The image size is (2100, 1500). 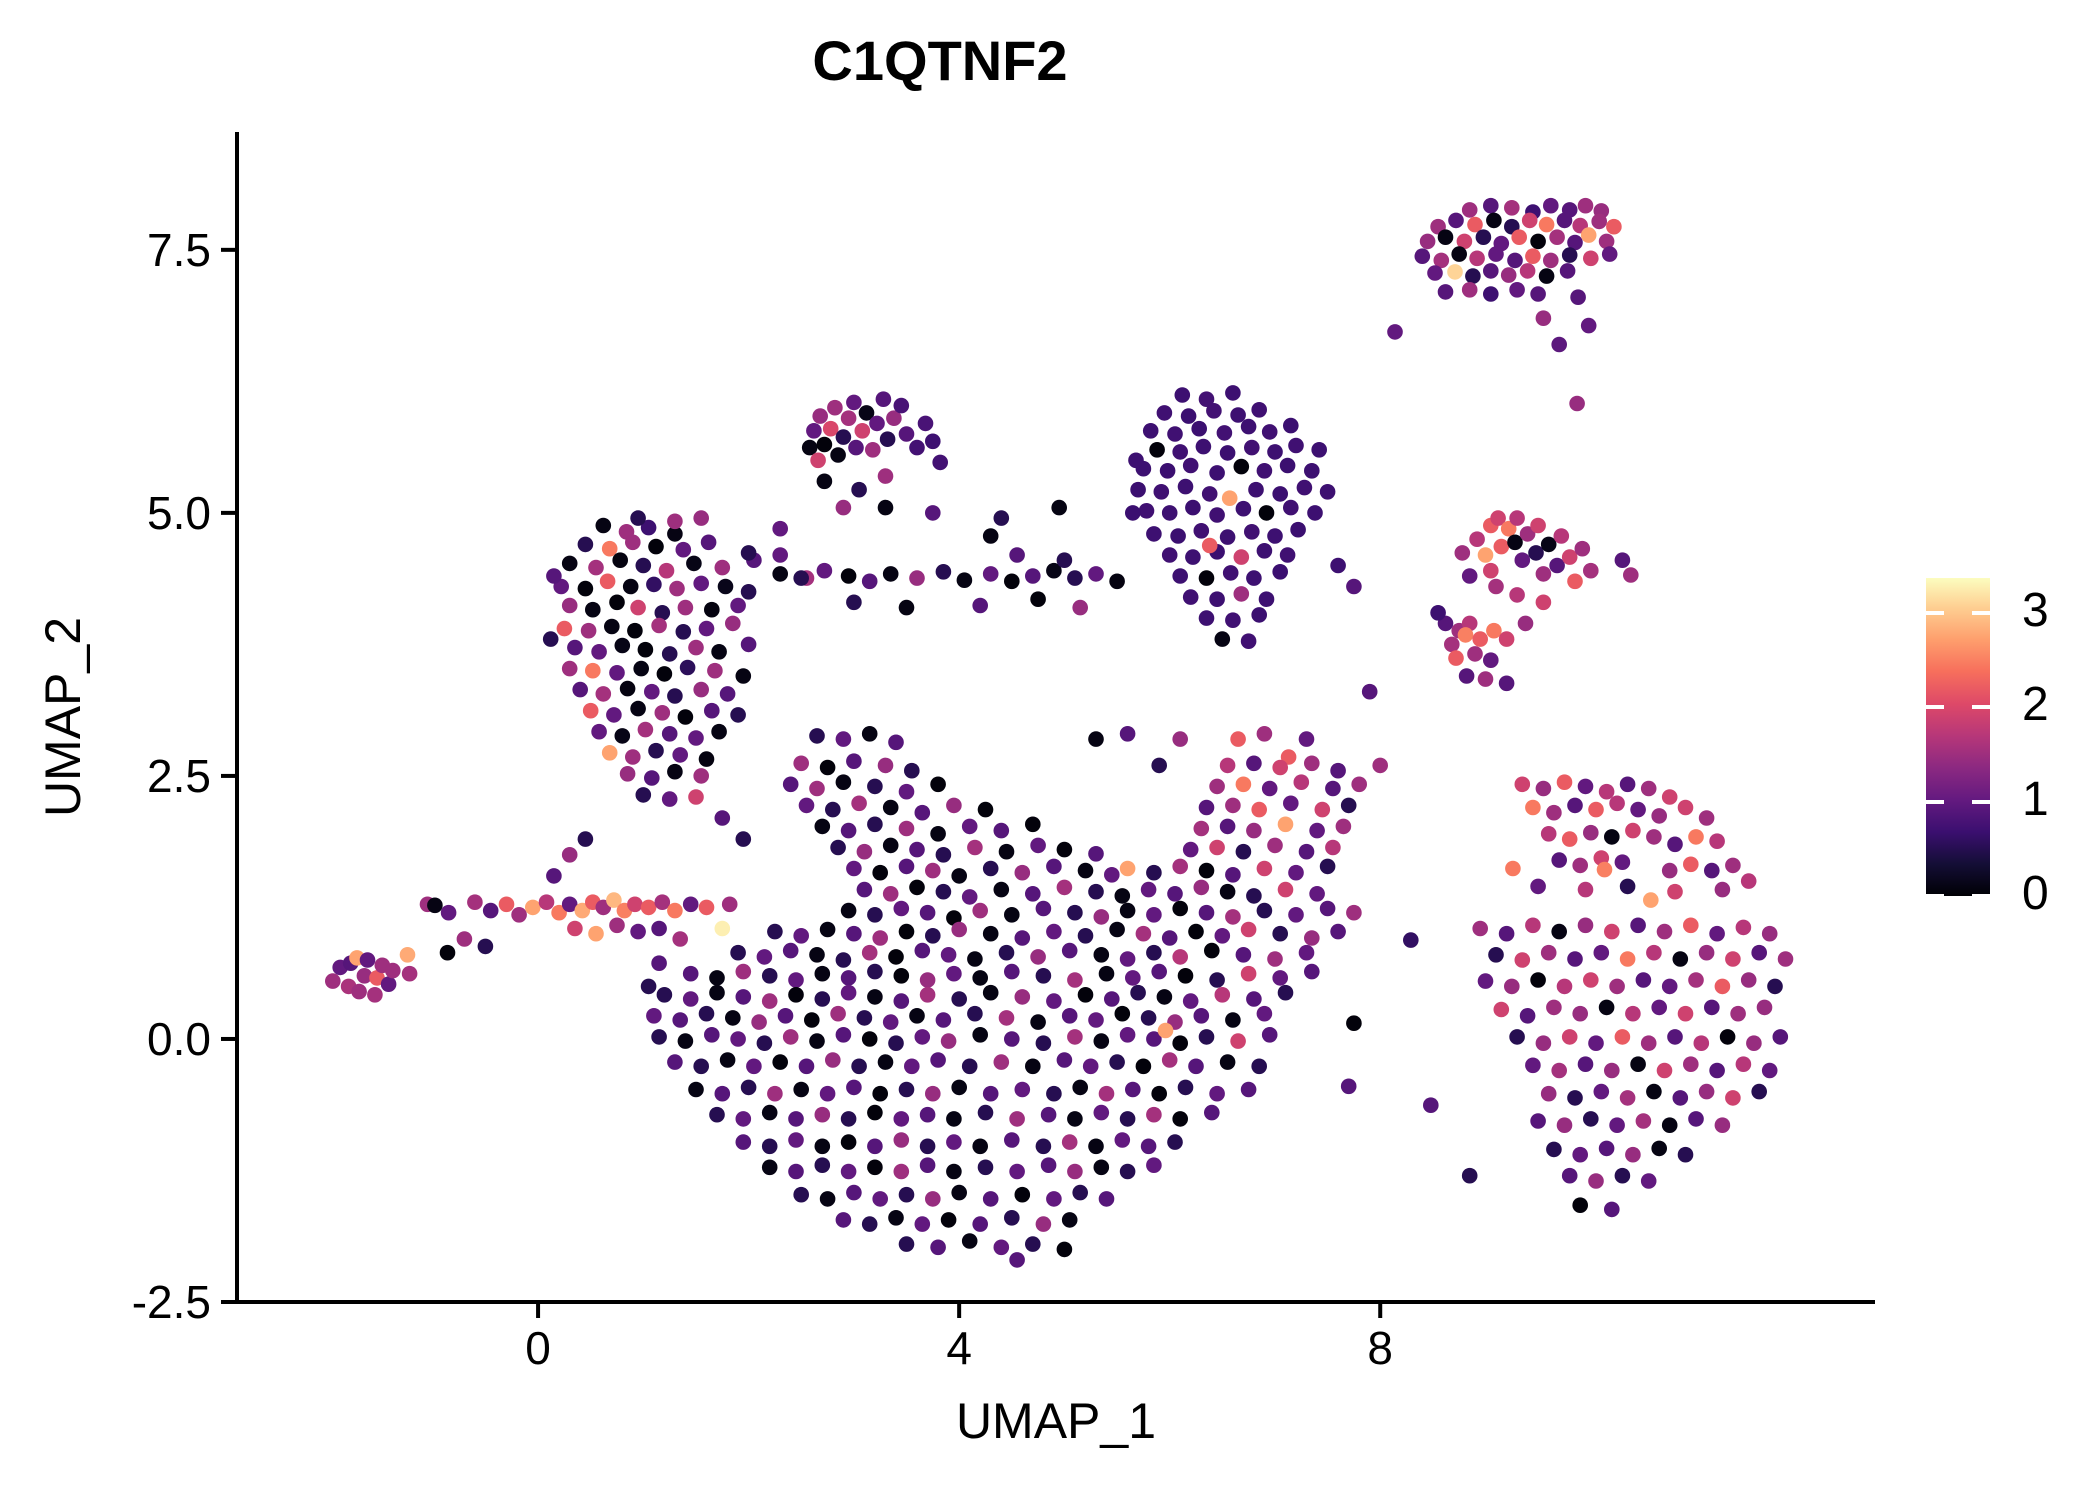 I want to click on y-tick-label: -2.5, so click(x=171, y=1302).